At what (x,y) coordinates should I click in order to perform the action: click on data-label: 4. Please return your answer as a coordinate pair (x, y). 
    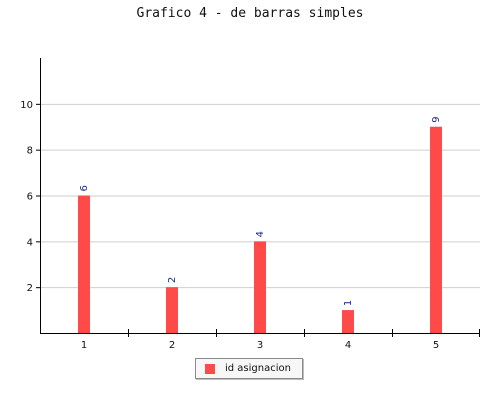
    Looking at the image, I should click on (260, 234).